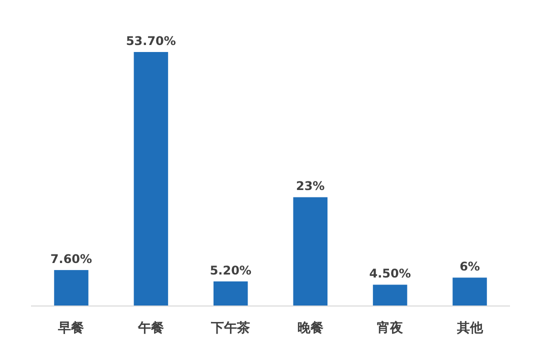 The width and height of the screenshot is (546, 355). I want to click on x-tick-label: 其他, so click(470, 328).